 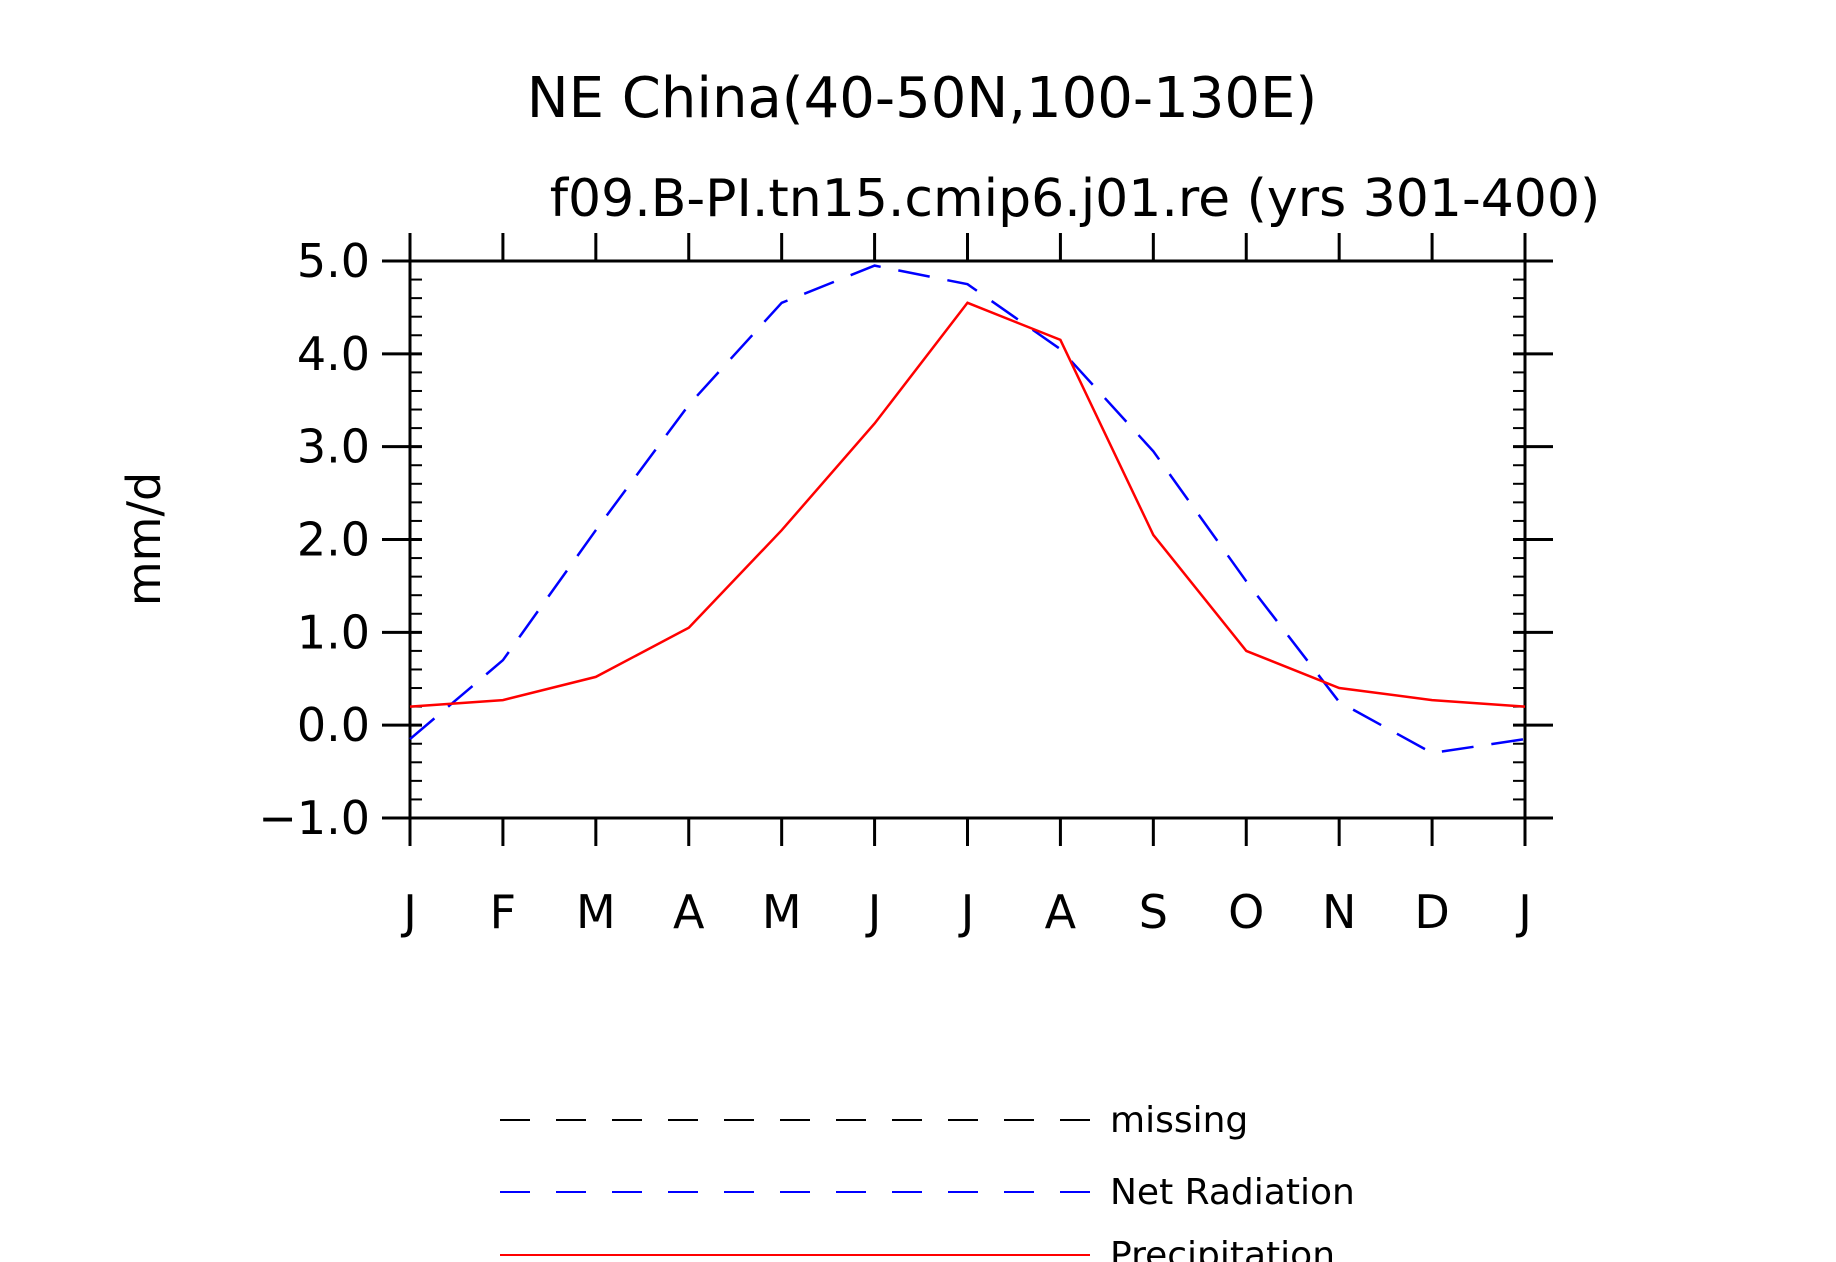 What do you see at coordinates (1179, 1120) in the screenshot?
I see `legend-label: missing` at bounding box center [1179, 1120].